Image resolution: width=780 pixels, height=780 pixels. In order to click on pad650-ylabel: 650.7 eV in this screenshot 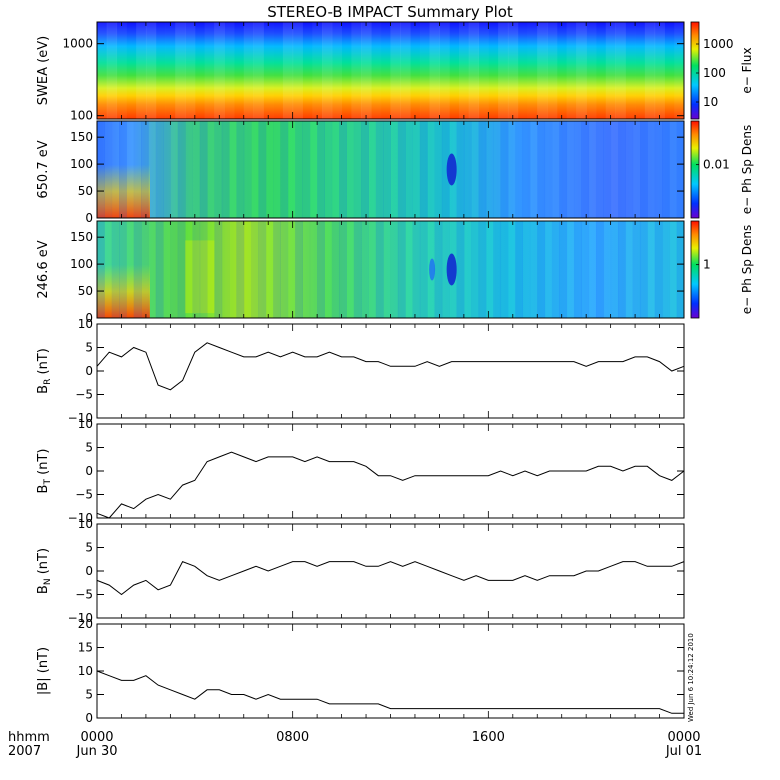, I will do `click(43, 169)`.